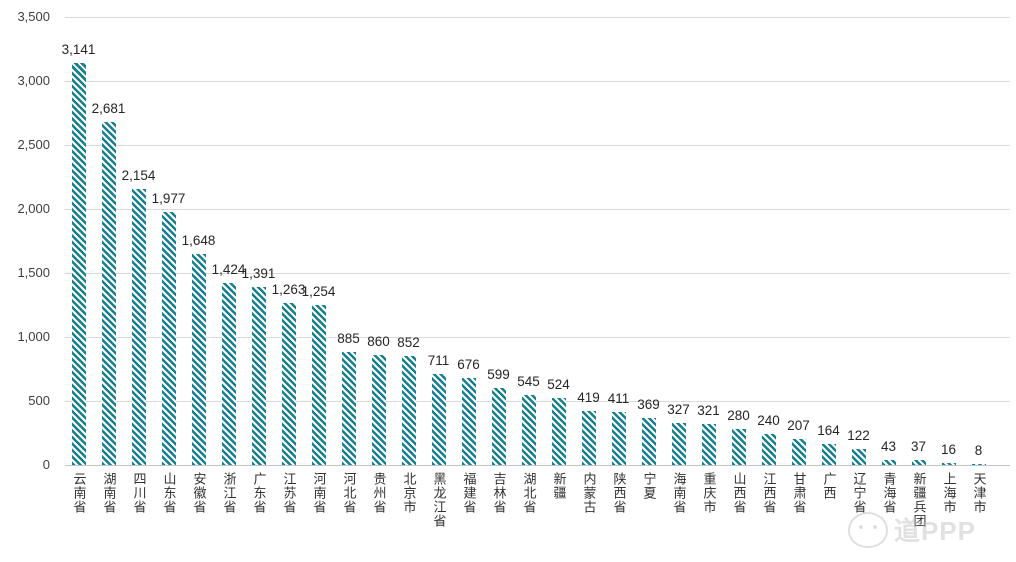  I want to click on bar-value-label: 885, so click(348, 338).